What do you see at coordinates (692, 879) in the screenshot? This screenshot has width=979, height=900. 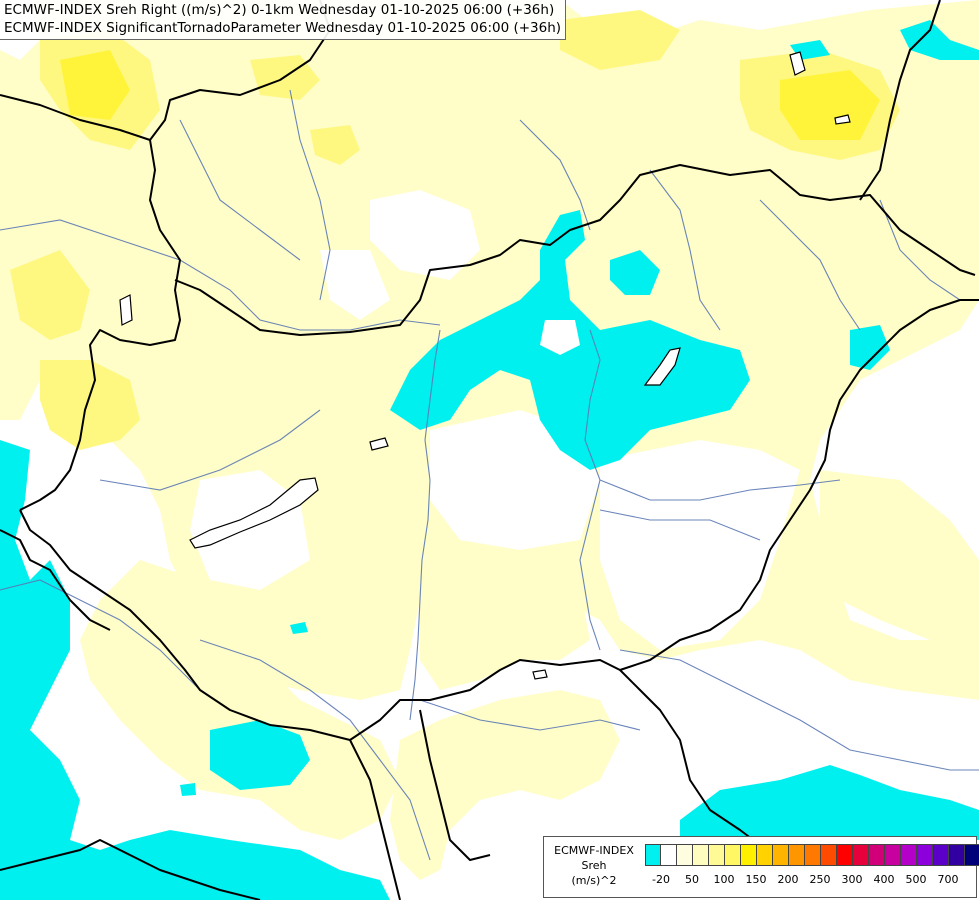 I see `legend-tick-label: 50` at bounding box center [692, 879].